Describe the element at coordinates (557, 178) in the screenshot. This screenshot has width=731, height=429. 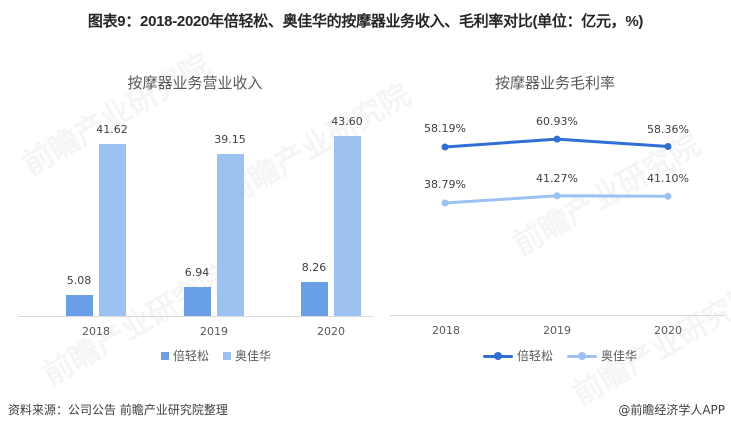
I see `line-value-label: 41.27%` at that location.